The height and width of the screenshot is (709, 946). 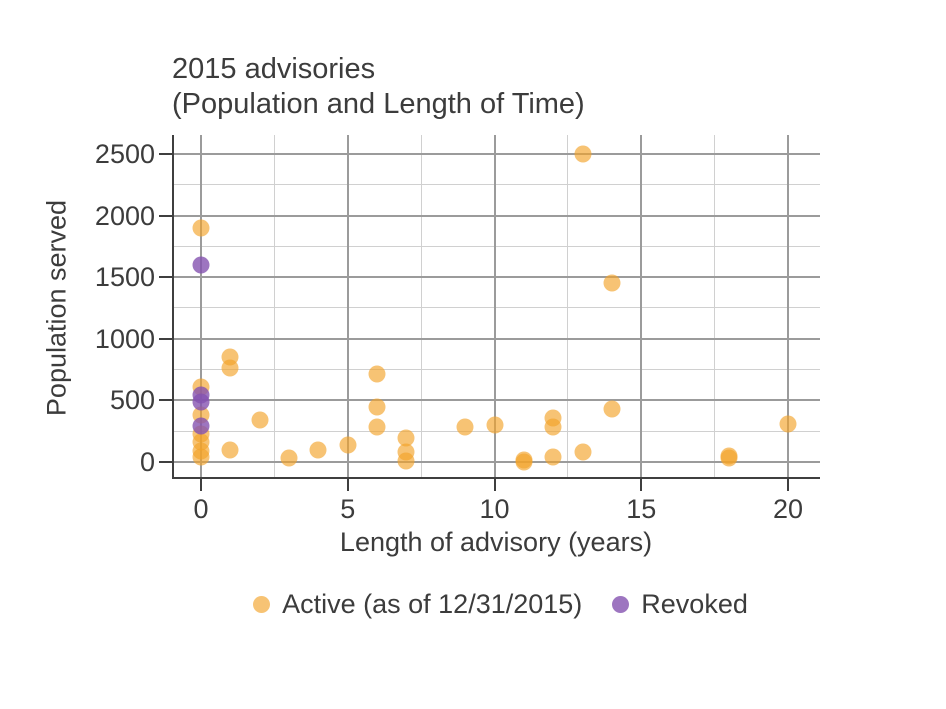 I want to click on x-tick-label: 15, so click(x=641, y=509).